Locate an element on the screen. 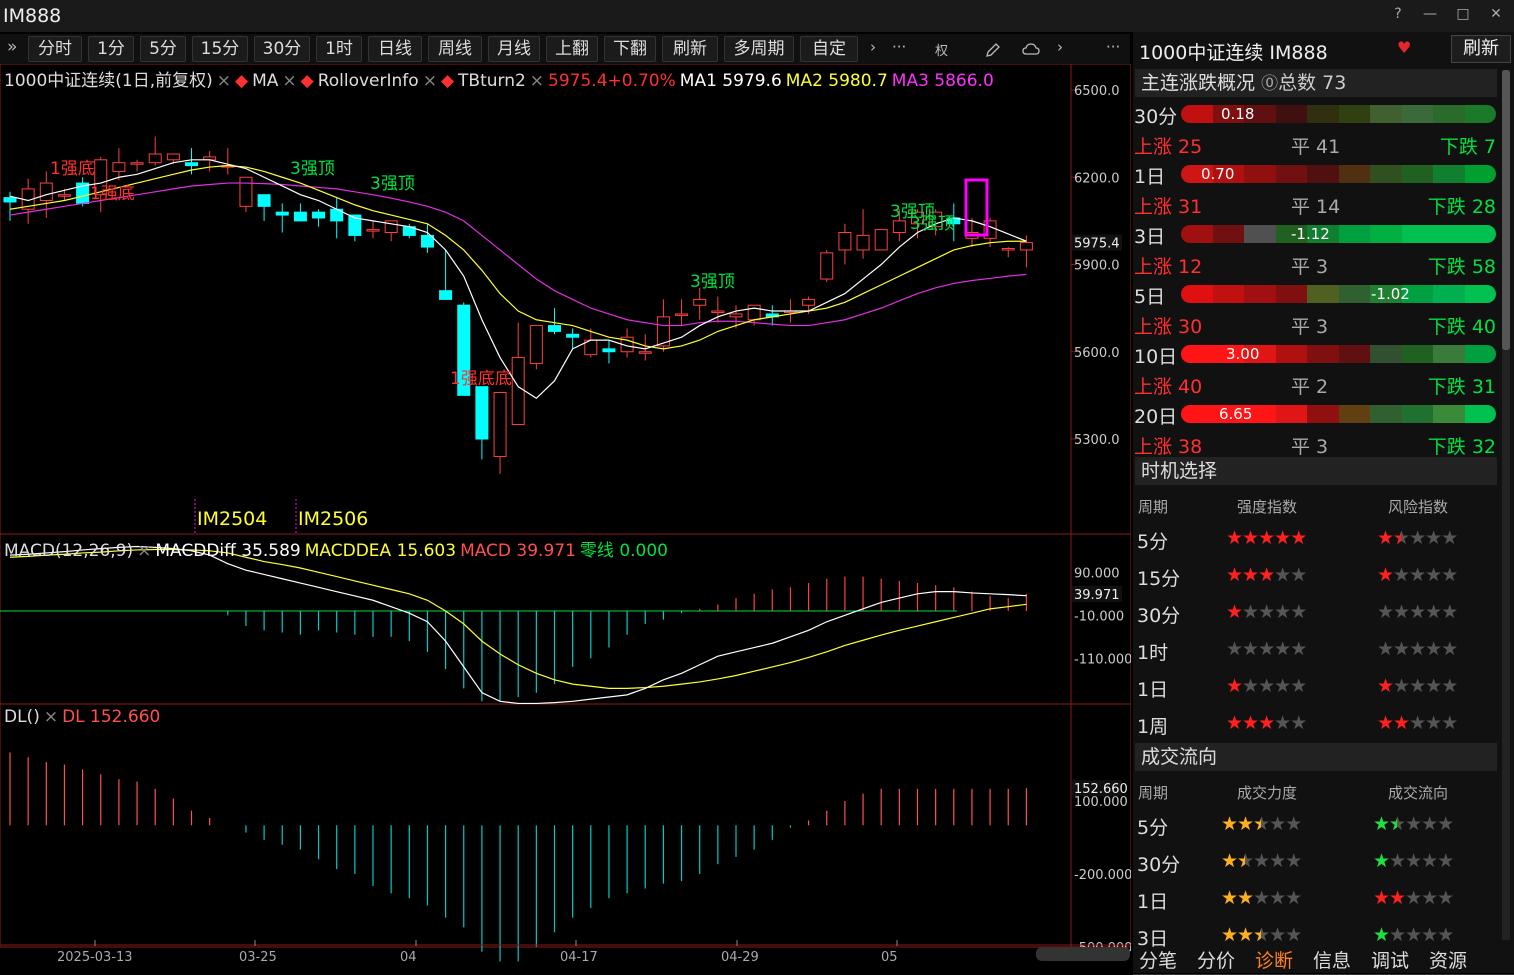 This screenshot has height=975, width=1514. expand-icon: » is located at coordinates (12, 47).